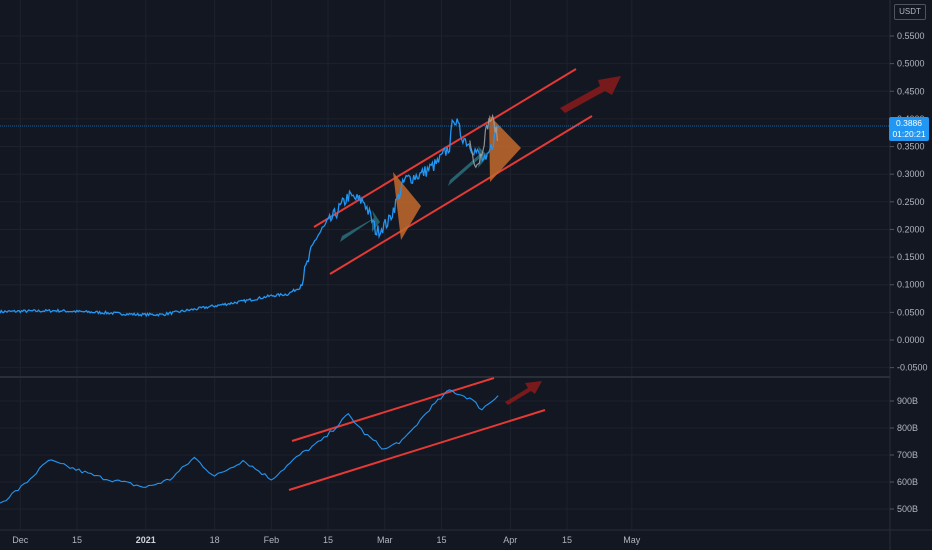 The height and width of the screenshot is (550, 932). I want to click on time-axis-label: Feb, so click(272, 540).